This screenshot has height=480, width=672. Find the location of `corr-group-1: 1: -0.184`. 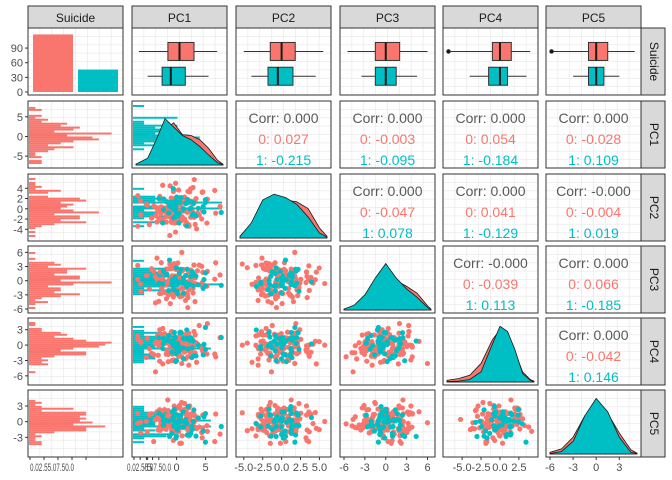

corr-group-1: 1: -0.184 is located at coordinates (490, 160).